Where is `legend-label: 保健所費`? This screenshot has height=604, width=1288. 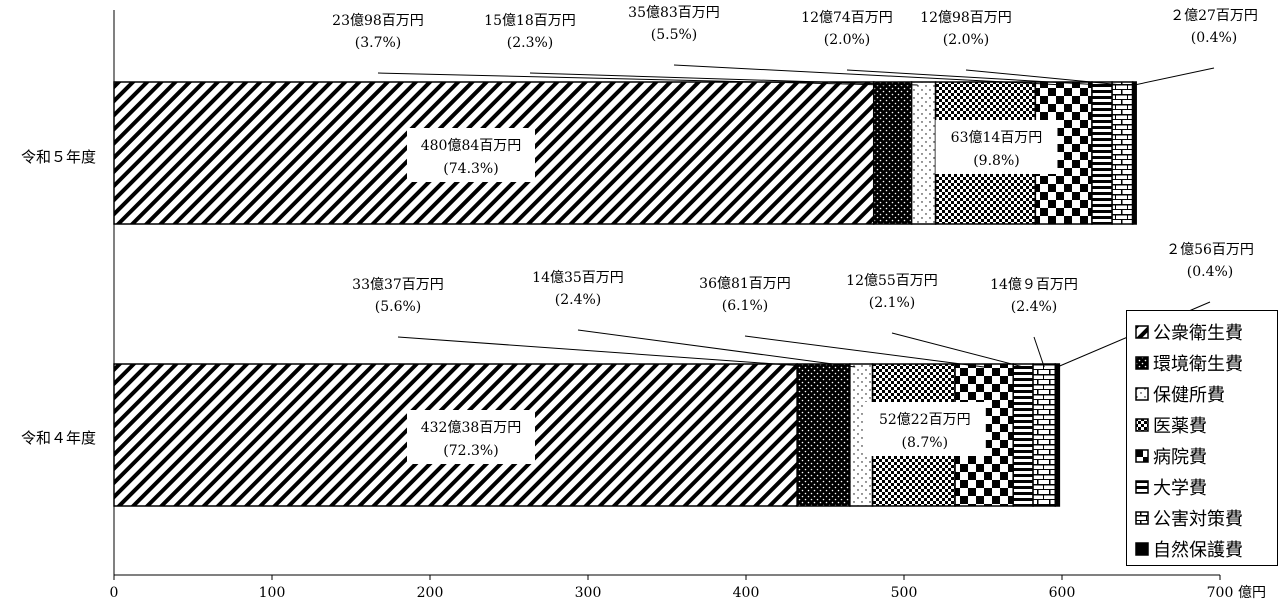
legend-label: 保健所費 is located at coordinates (1189, 395).